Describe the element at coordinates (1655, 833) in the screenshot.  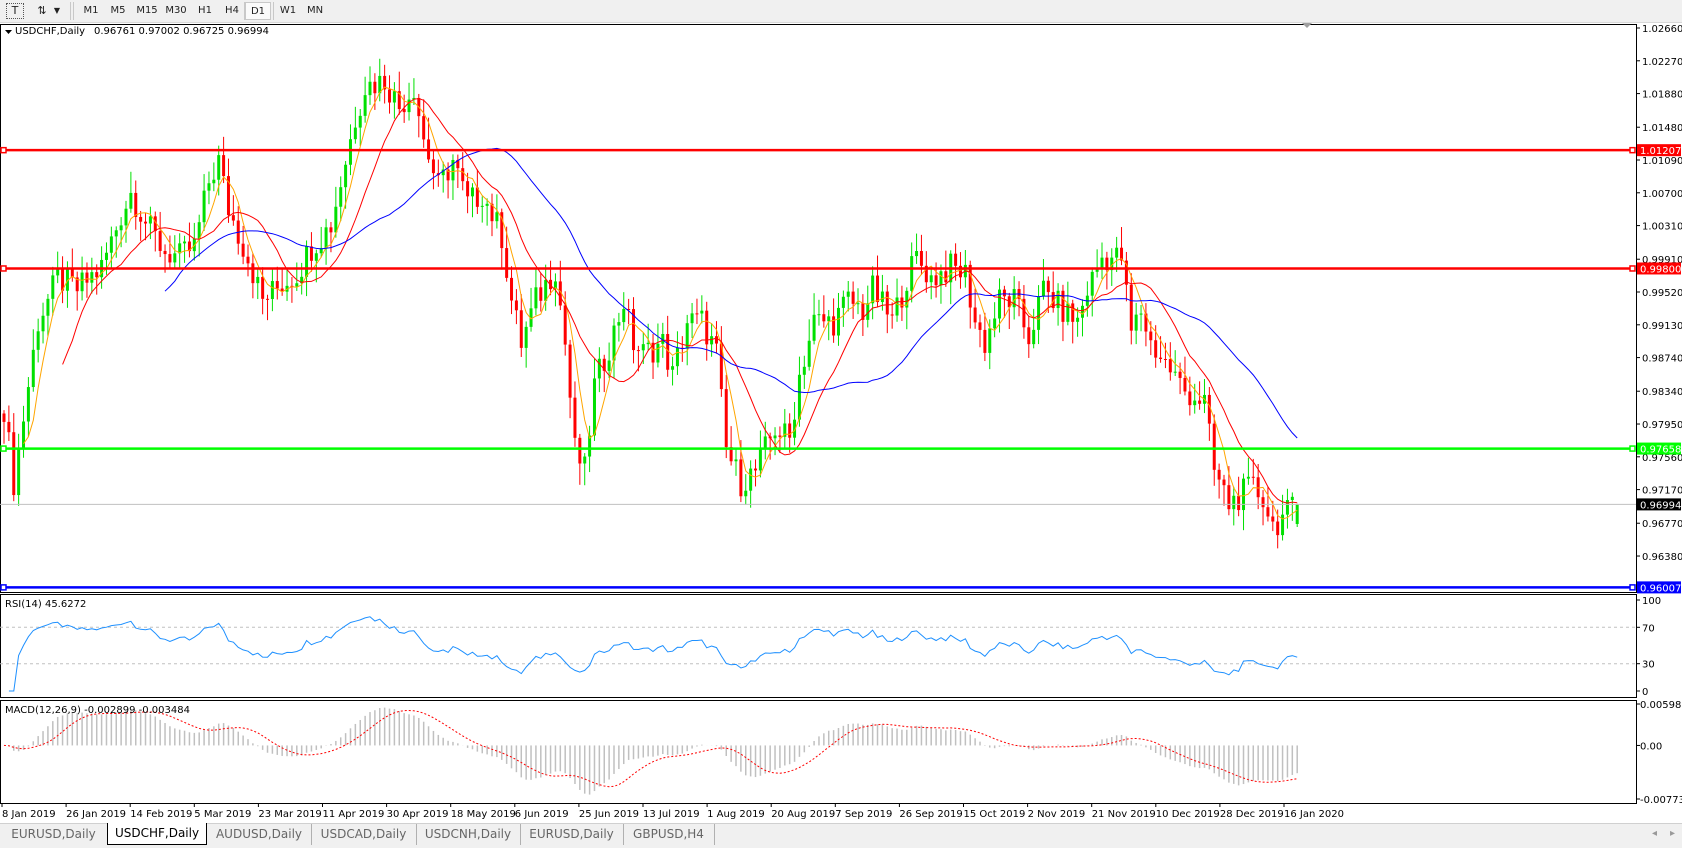
I see `tab-scroll-left-icon: ◂` at that location.